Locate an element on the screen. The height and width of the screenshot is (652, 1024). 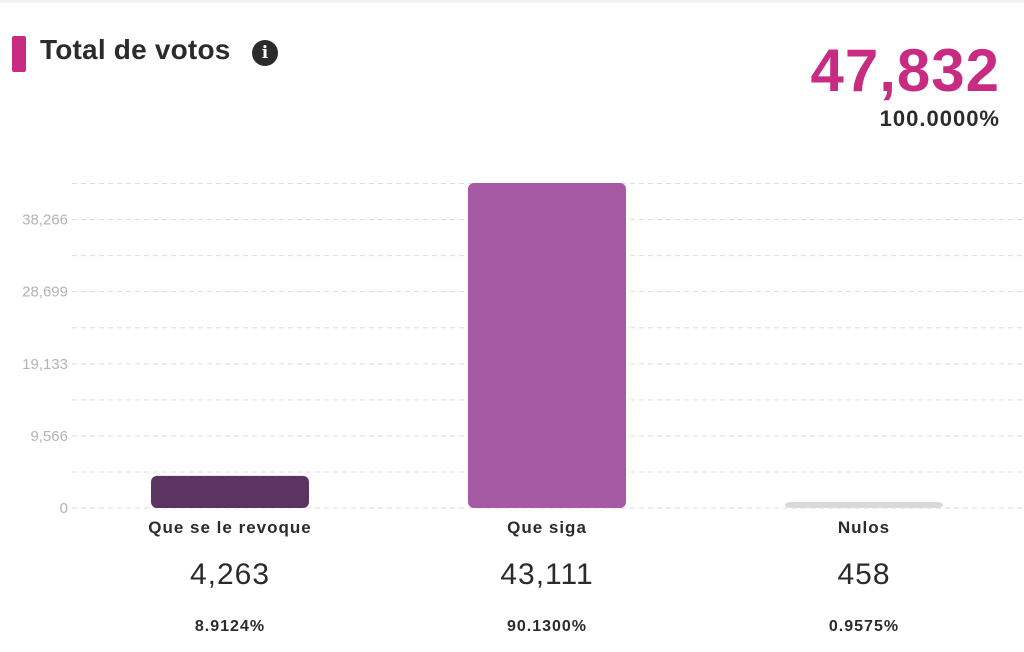
page-title: Total de votos is located at coordinates (135, 49).